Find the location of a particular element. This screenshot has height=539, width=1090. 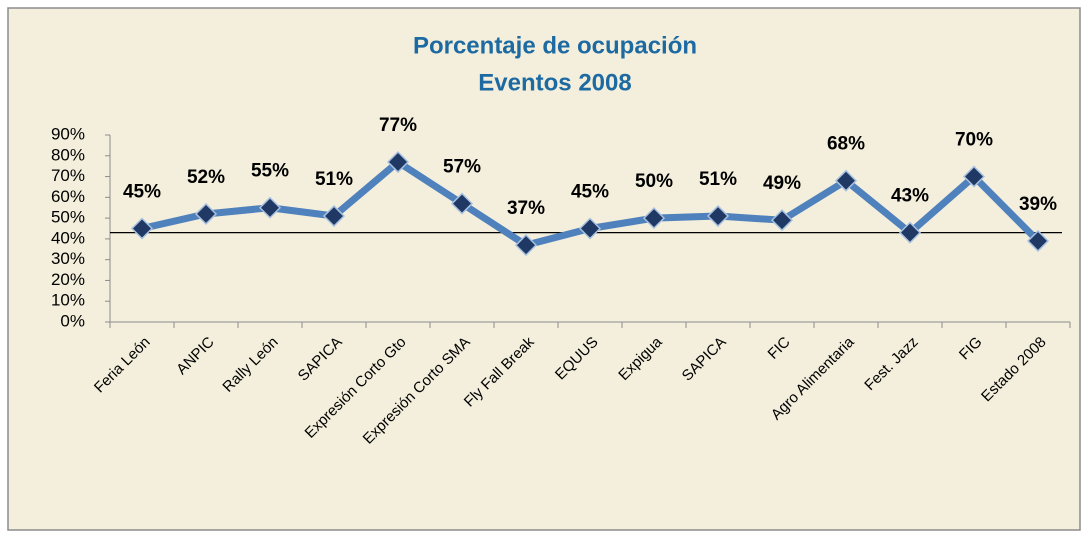

y-tick-label: 70% is located at coordinates (68, 175).